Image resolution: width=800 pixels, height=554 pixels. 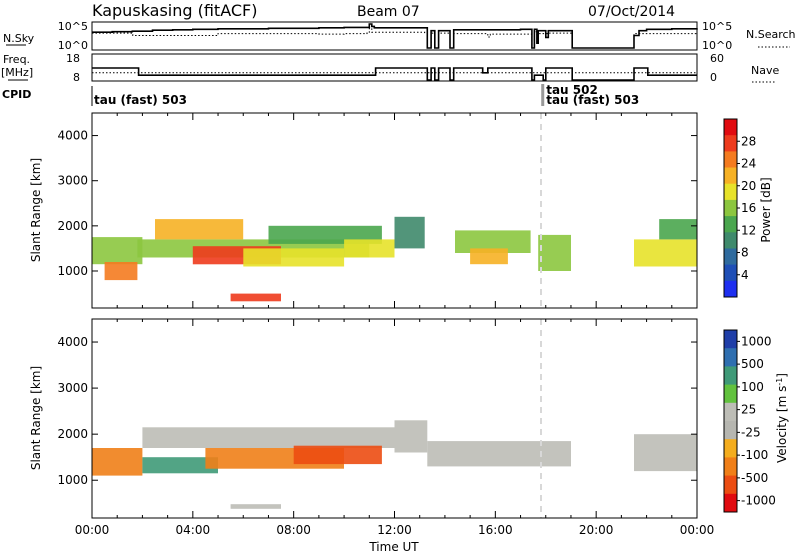 What do you see at coordinates (17, 72) in the screenshot?
I see `freq-unit-label: [MHz]` at bounding box center [17, 72].